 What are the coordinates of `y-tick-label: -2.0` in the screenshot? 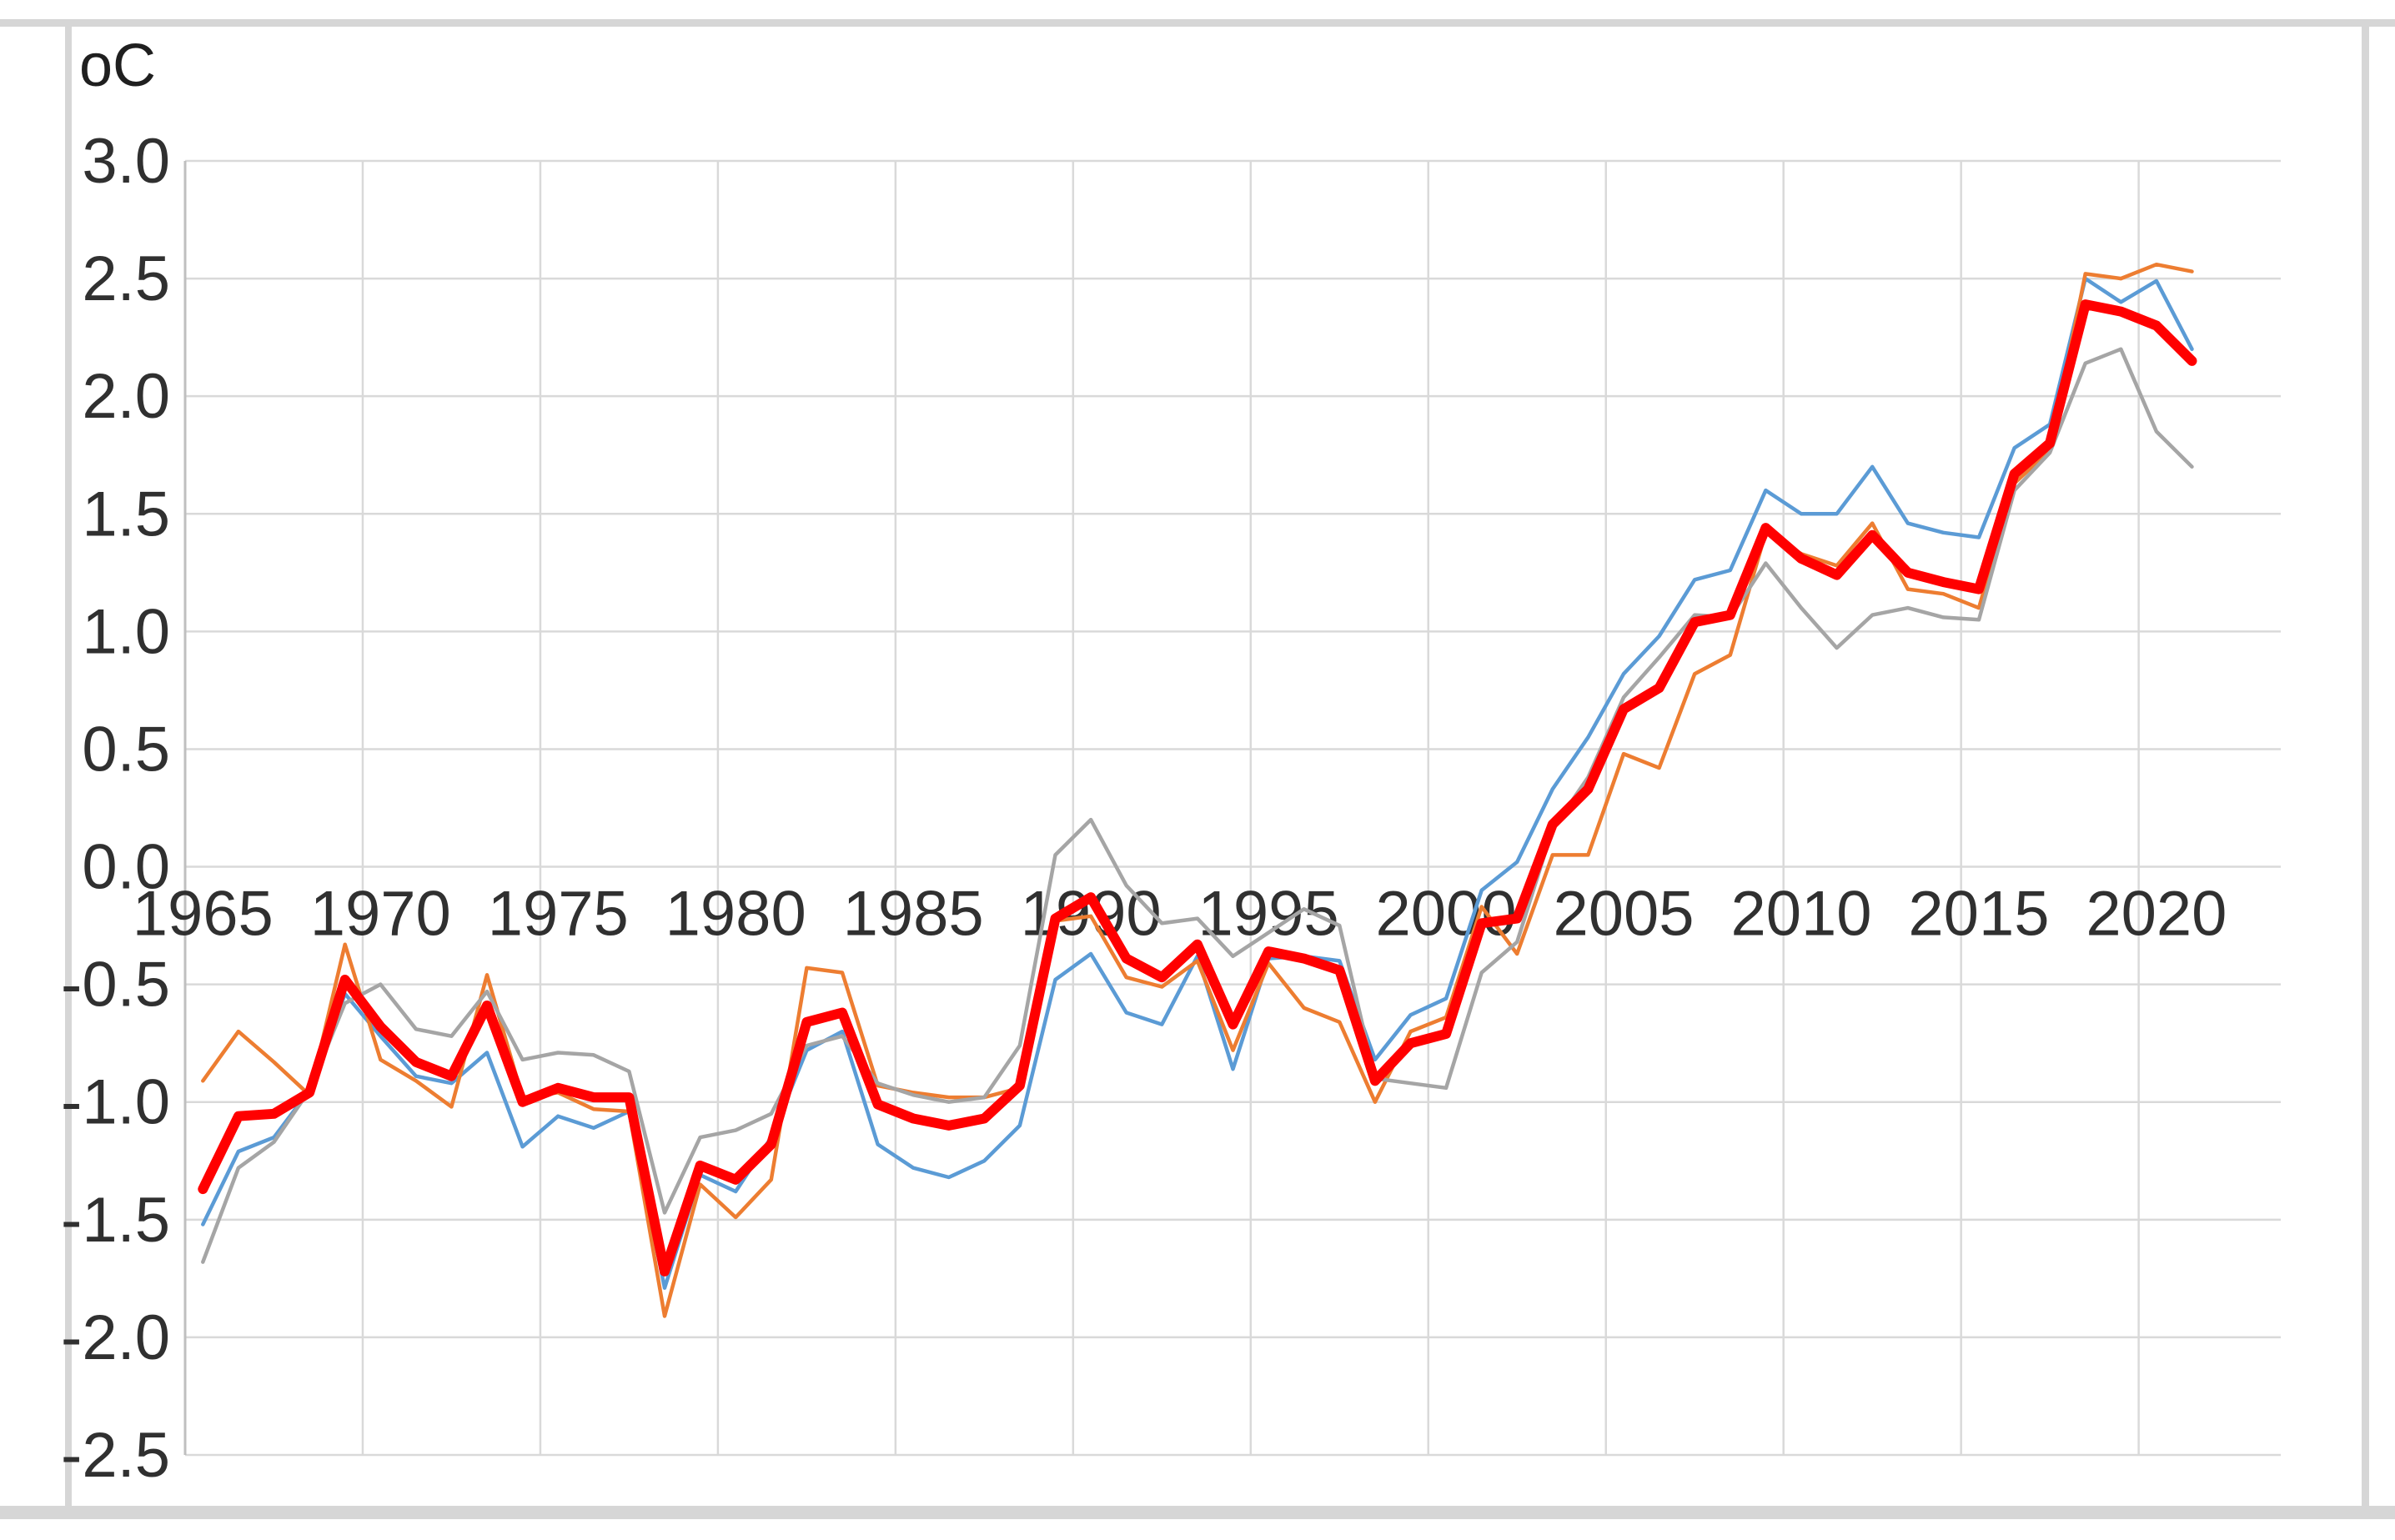 It's located at (115, 1338).